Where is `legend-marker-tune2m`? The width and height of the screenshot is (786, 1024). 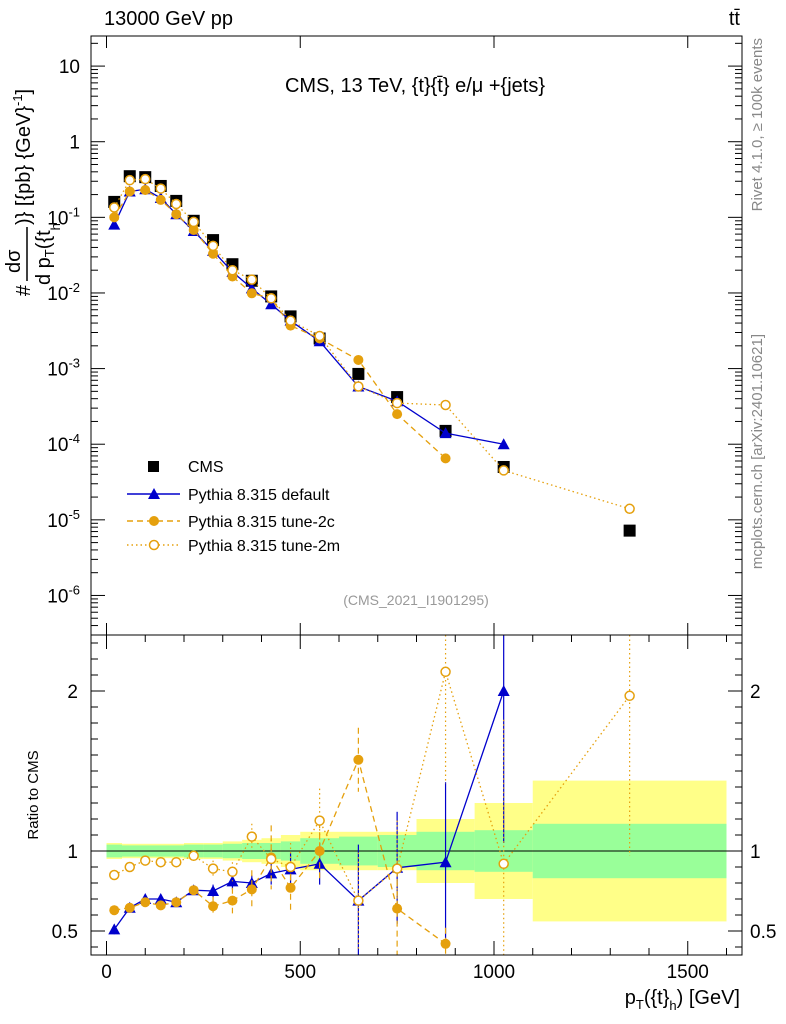
legend-marker-tune2m is located at coordinates (154, 545).